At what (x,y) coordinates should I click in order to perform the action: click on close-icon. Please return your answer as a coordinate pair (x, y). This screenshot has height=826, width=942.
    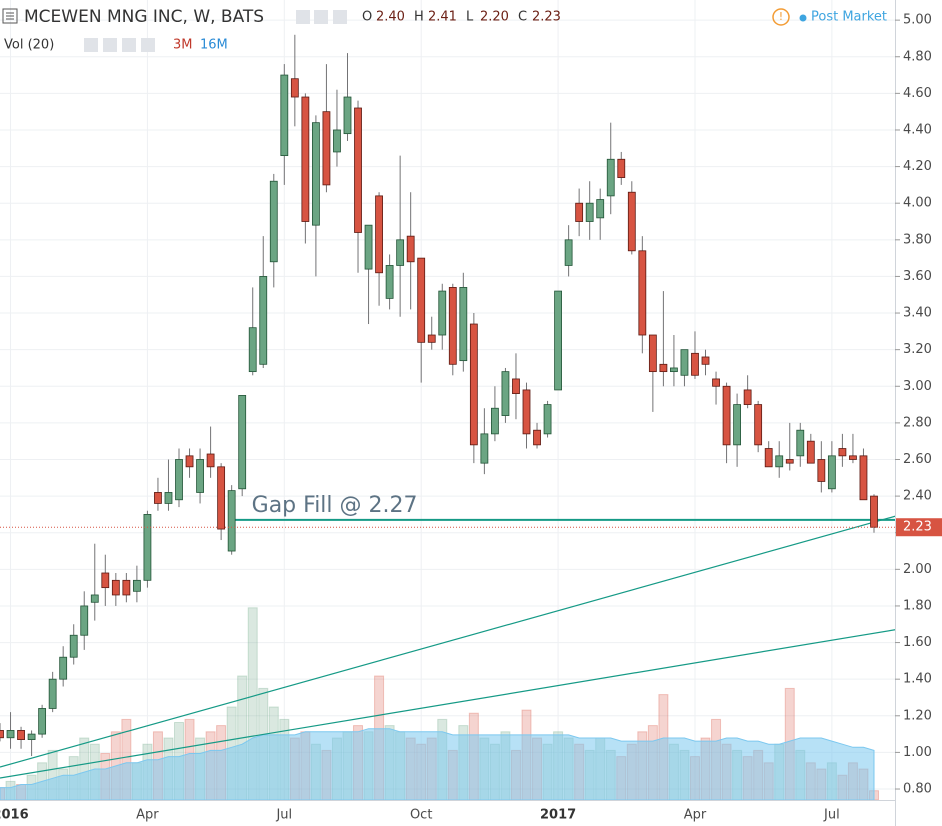
    Looking at the image, I should click on (148, 45).